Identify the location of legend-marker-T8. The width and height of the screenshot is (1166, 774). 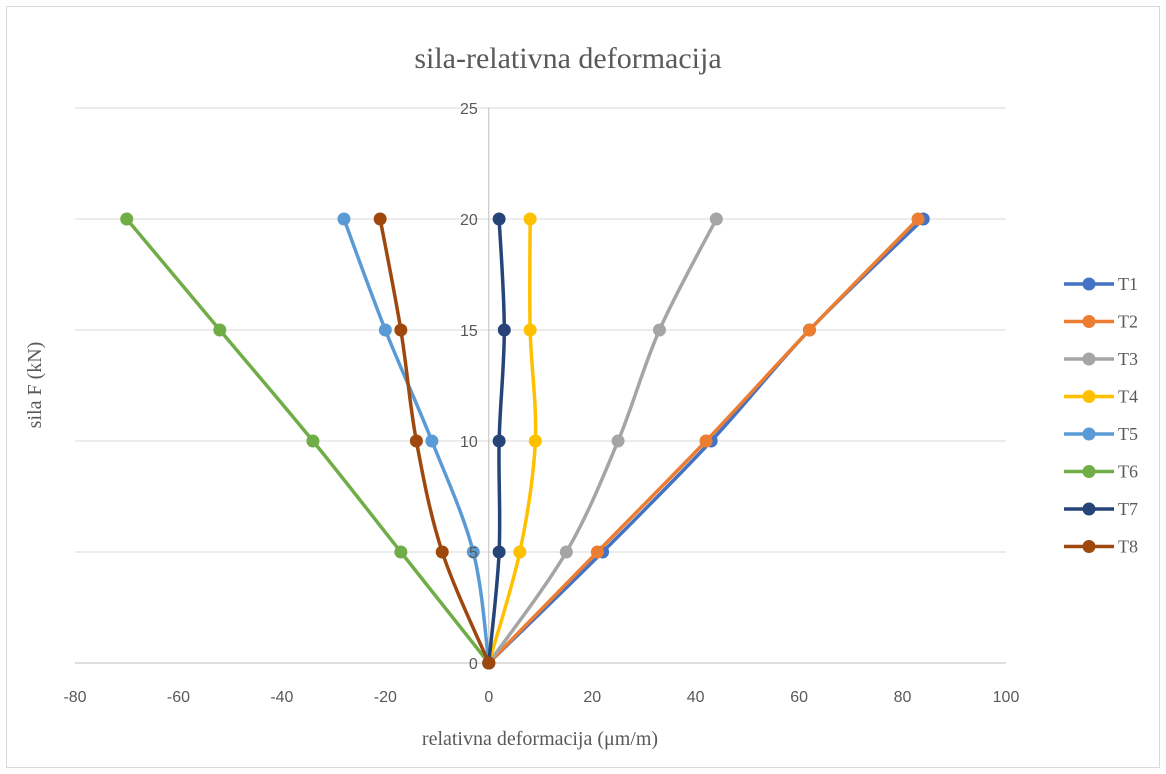
(1089, 546).